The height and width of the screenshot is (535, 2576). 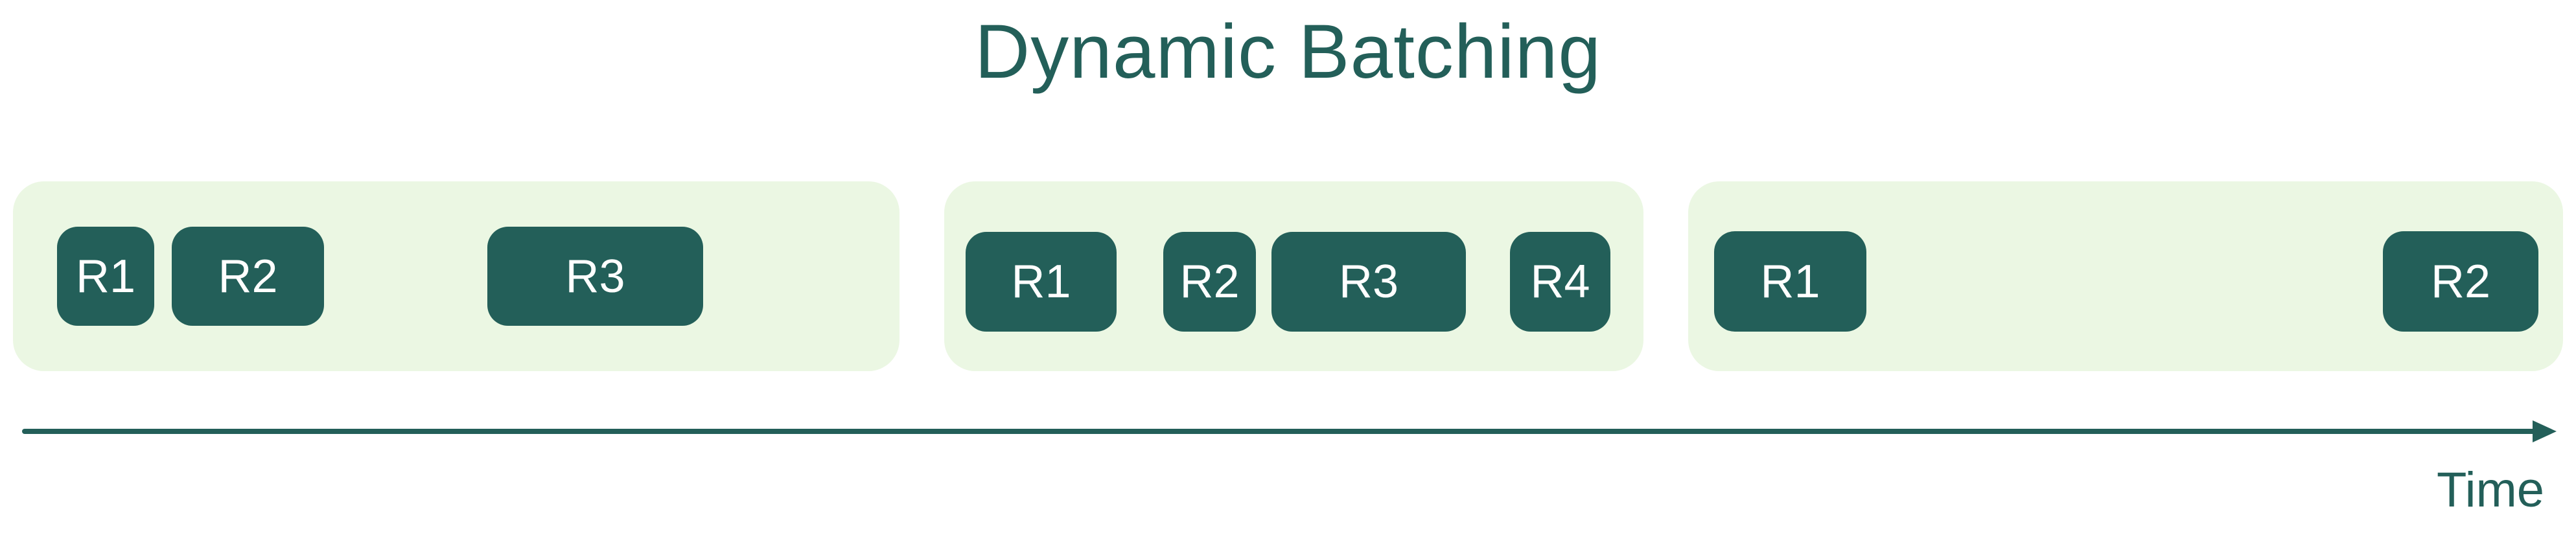 I want to click on batch-3-request-r2: R2, so click(x=2460, y=281).